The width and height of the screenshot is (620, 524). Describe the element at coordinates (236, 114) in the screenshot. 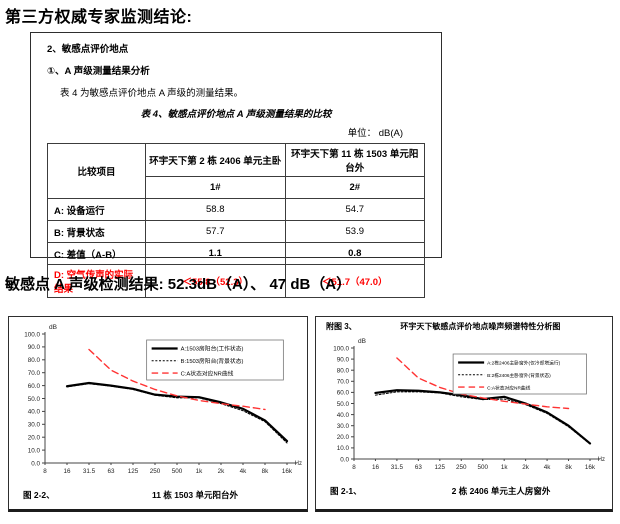

I see `table-caption: 表 4、敏感点评价地点 A 声级测量结果的比较` at that location.